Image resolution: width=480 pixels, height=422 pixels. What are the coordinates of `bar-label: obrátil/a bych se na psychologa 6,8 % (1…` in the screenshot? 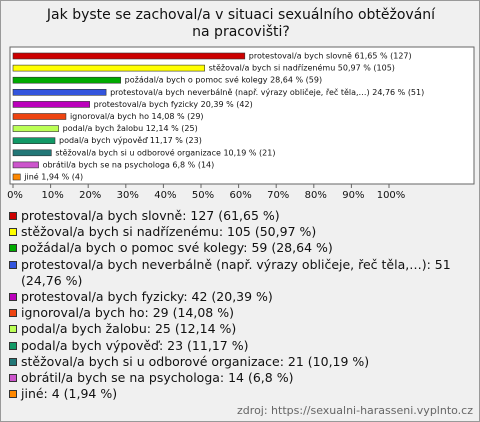 It's located at (129, 164).